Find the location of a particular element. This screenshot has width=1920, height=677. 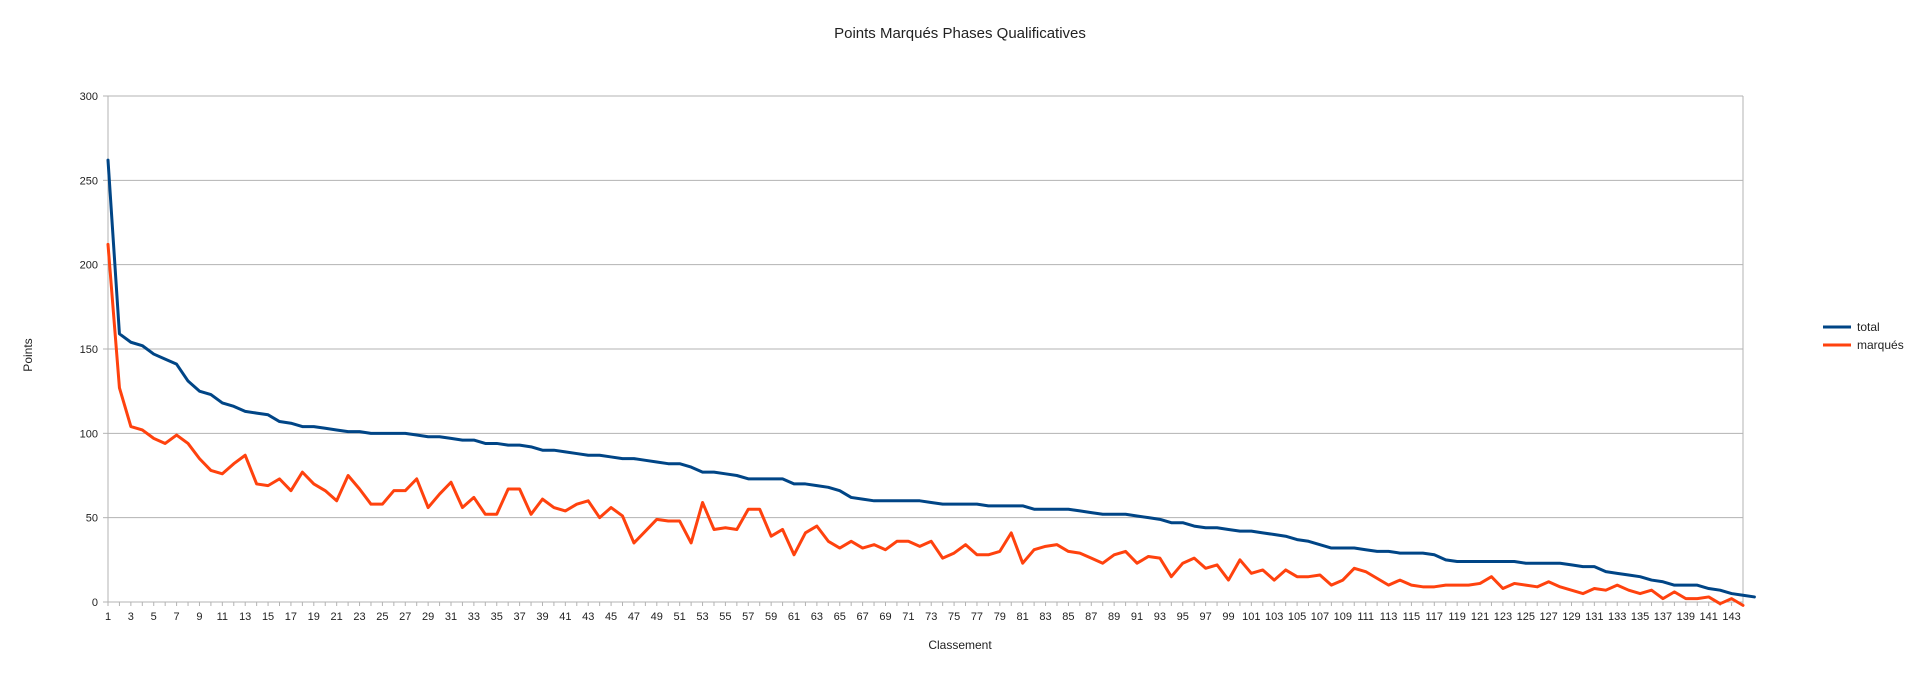

x-tick-label: 113 is located at coordinates (1389, 617).